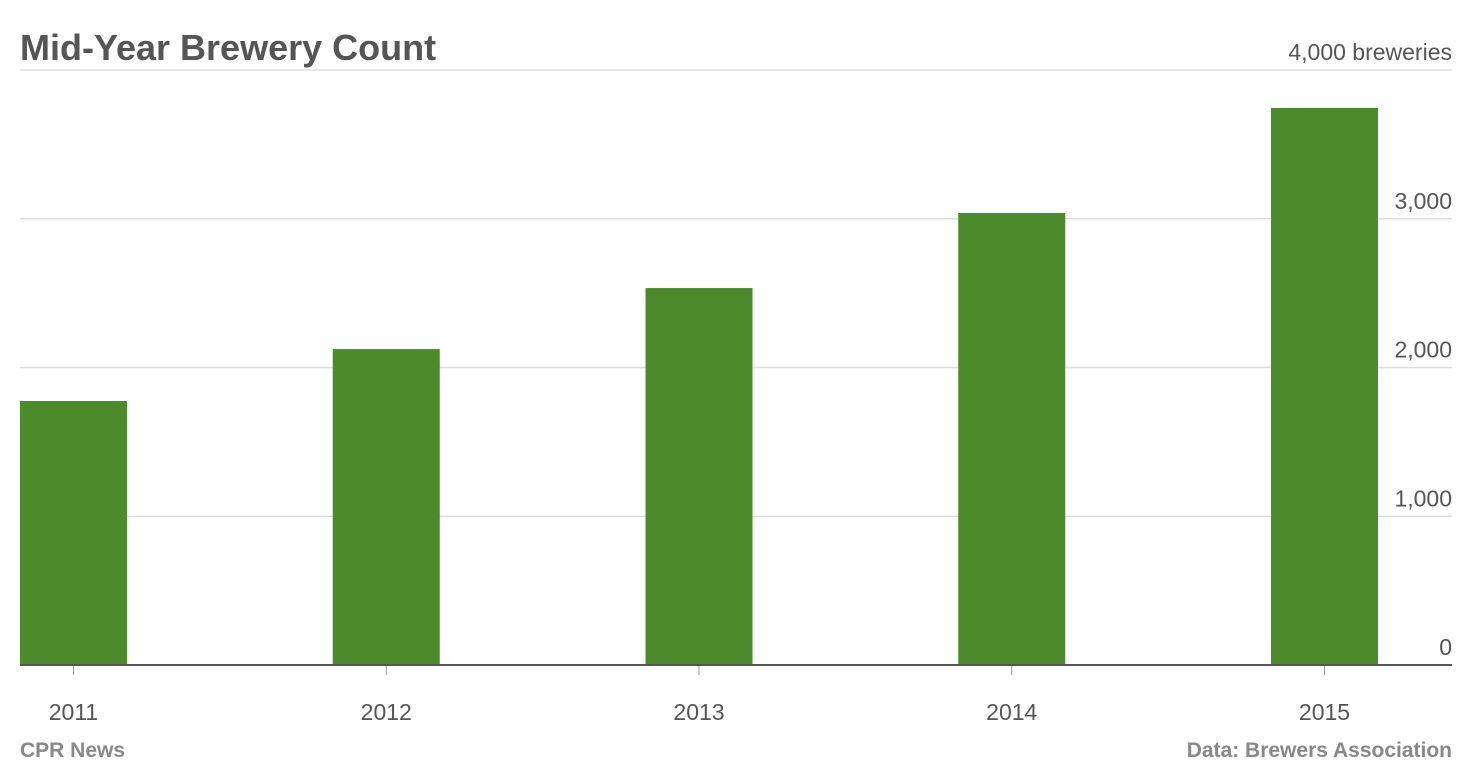 This screenshot has height=766, width=1472. Describe the element at coordinates (1423, 498) in the screenshot. I see `y-tick-label: 1,000` at that location.